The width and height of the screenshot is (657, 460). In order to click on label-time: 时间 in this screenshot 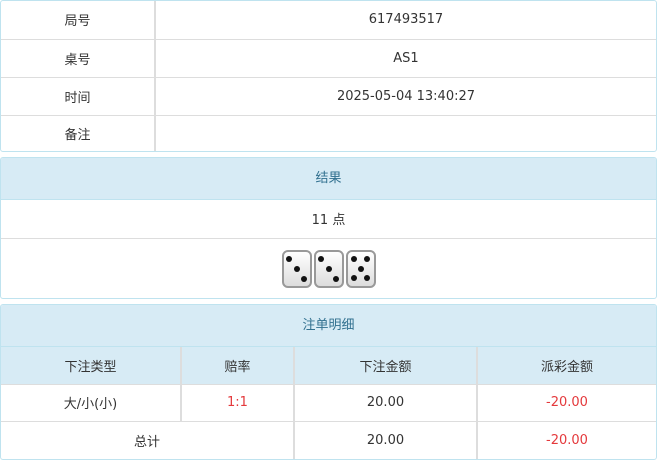, I will do `click(78, 96)`.